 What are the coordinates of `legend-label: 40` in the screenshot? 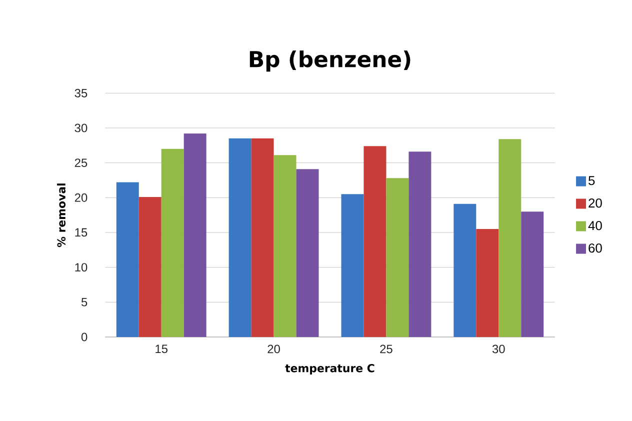 It's located at (595, 225).